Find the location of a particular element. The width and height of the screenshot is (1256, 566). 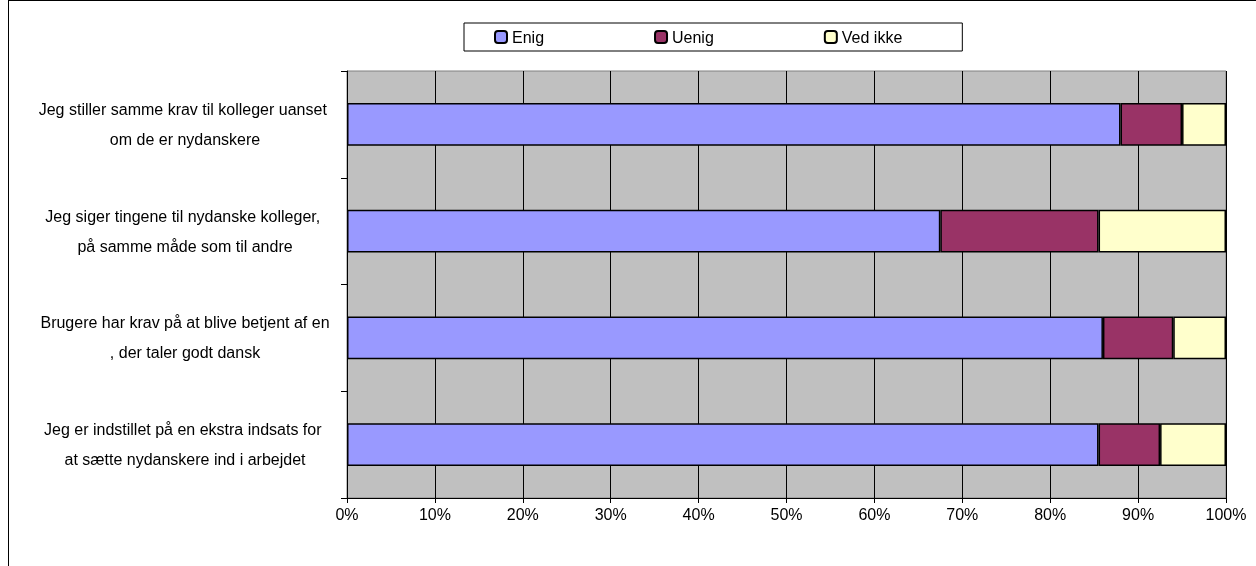

y-tick-label: Jeg siger tingene til nydanske kolleger, på samme måde som til andre is located at coordinates (185, 231).